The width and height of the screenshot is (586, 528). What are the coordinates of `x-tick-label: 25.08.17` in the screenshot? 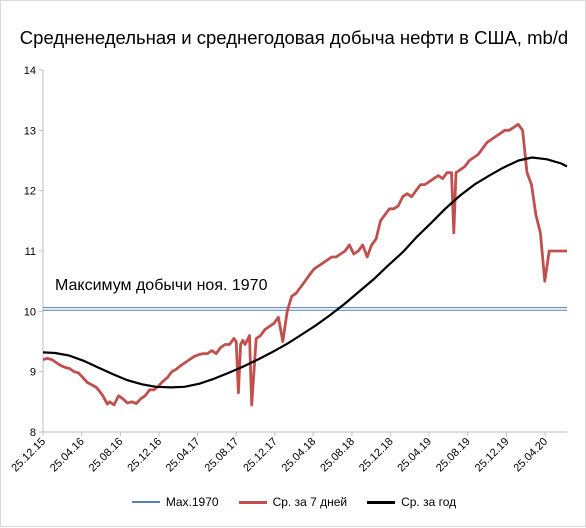 It's located at (222, 455).